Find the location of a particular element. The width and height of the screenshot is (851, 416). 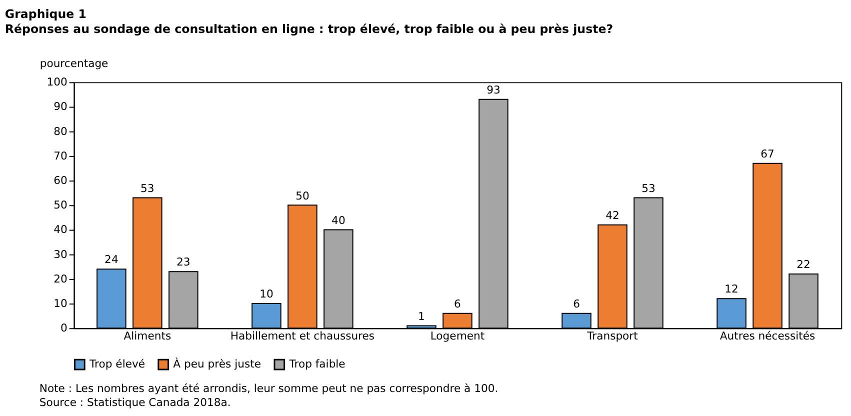

data-label: 42 is located at coordinates (613, 215).